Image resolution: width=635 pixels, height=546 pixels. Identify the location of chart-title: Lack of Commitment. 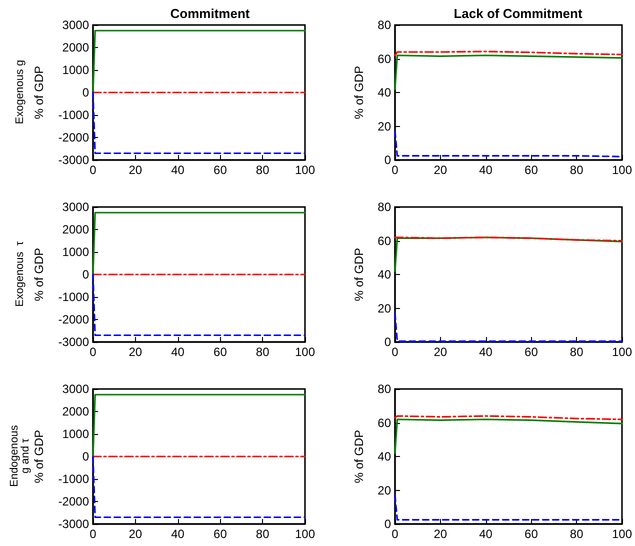
(518, 13).